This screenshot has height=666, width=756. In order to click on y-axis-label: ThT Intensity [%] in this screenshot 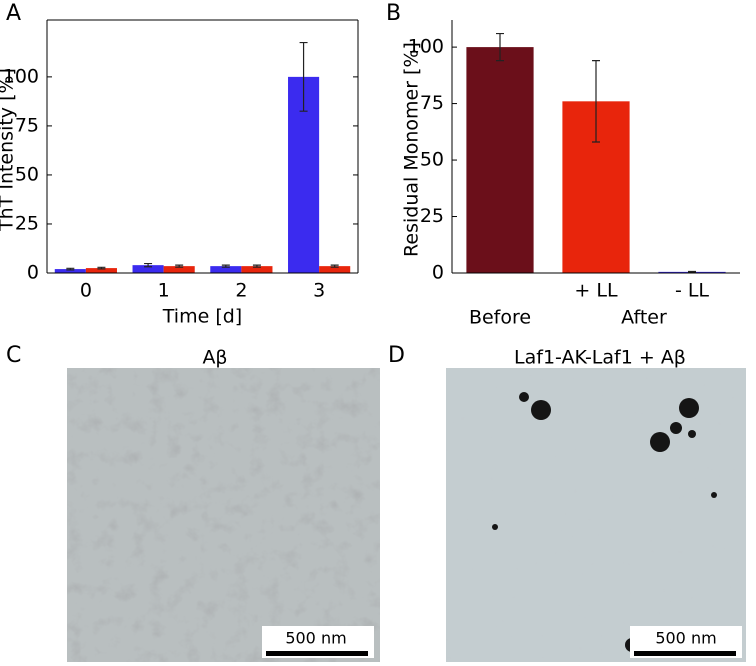, I will do `click(9, 150)`.